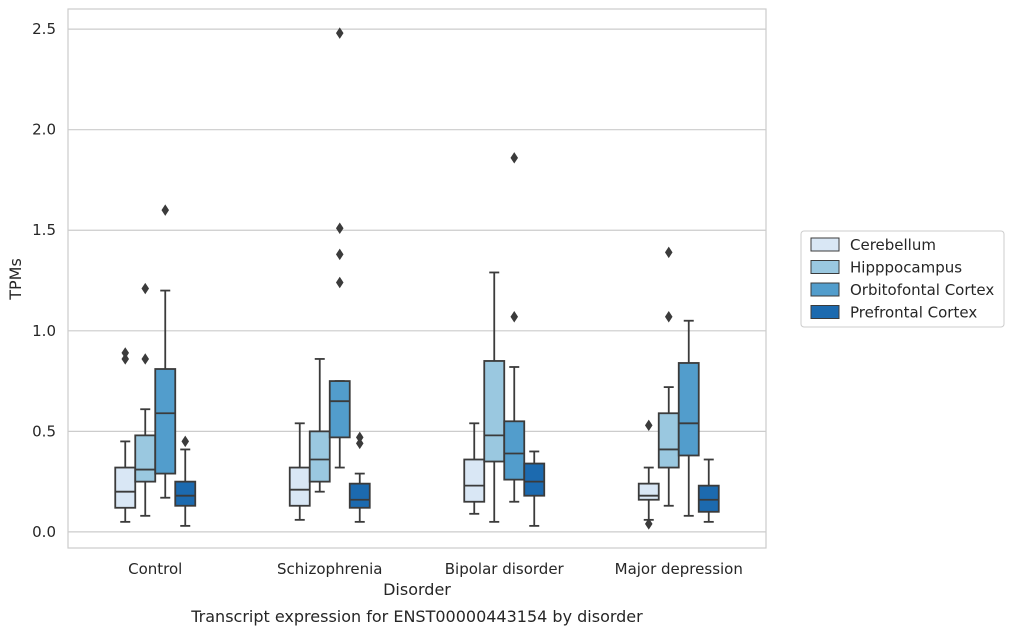 The width and height of the screenshot is (1014, 634). Describe the element at coordinates (505, 569) in the screenshot. I see `x-tick-label: Bipolar disorder` at that location.